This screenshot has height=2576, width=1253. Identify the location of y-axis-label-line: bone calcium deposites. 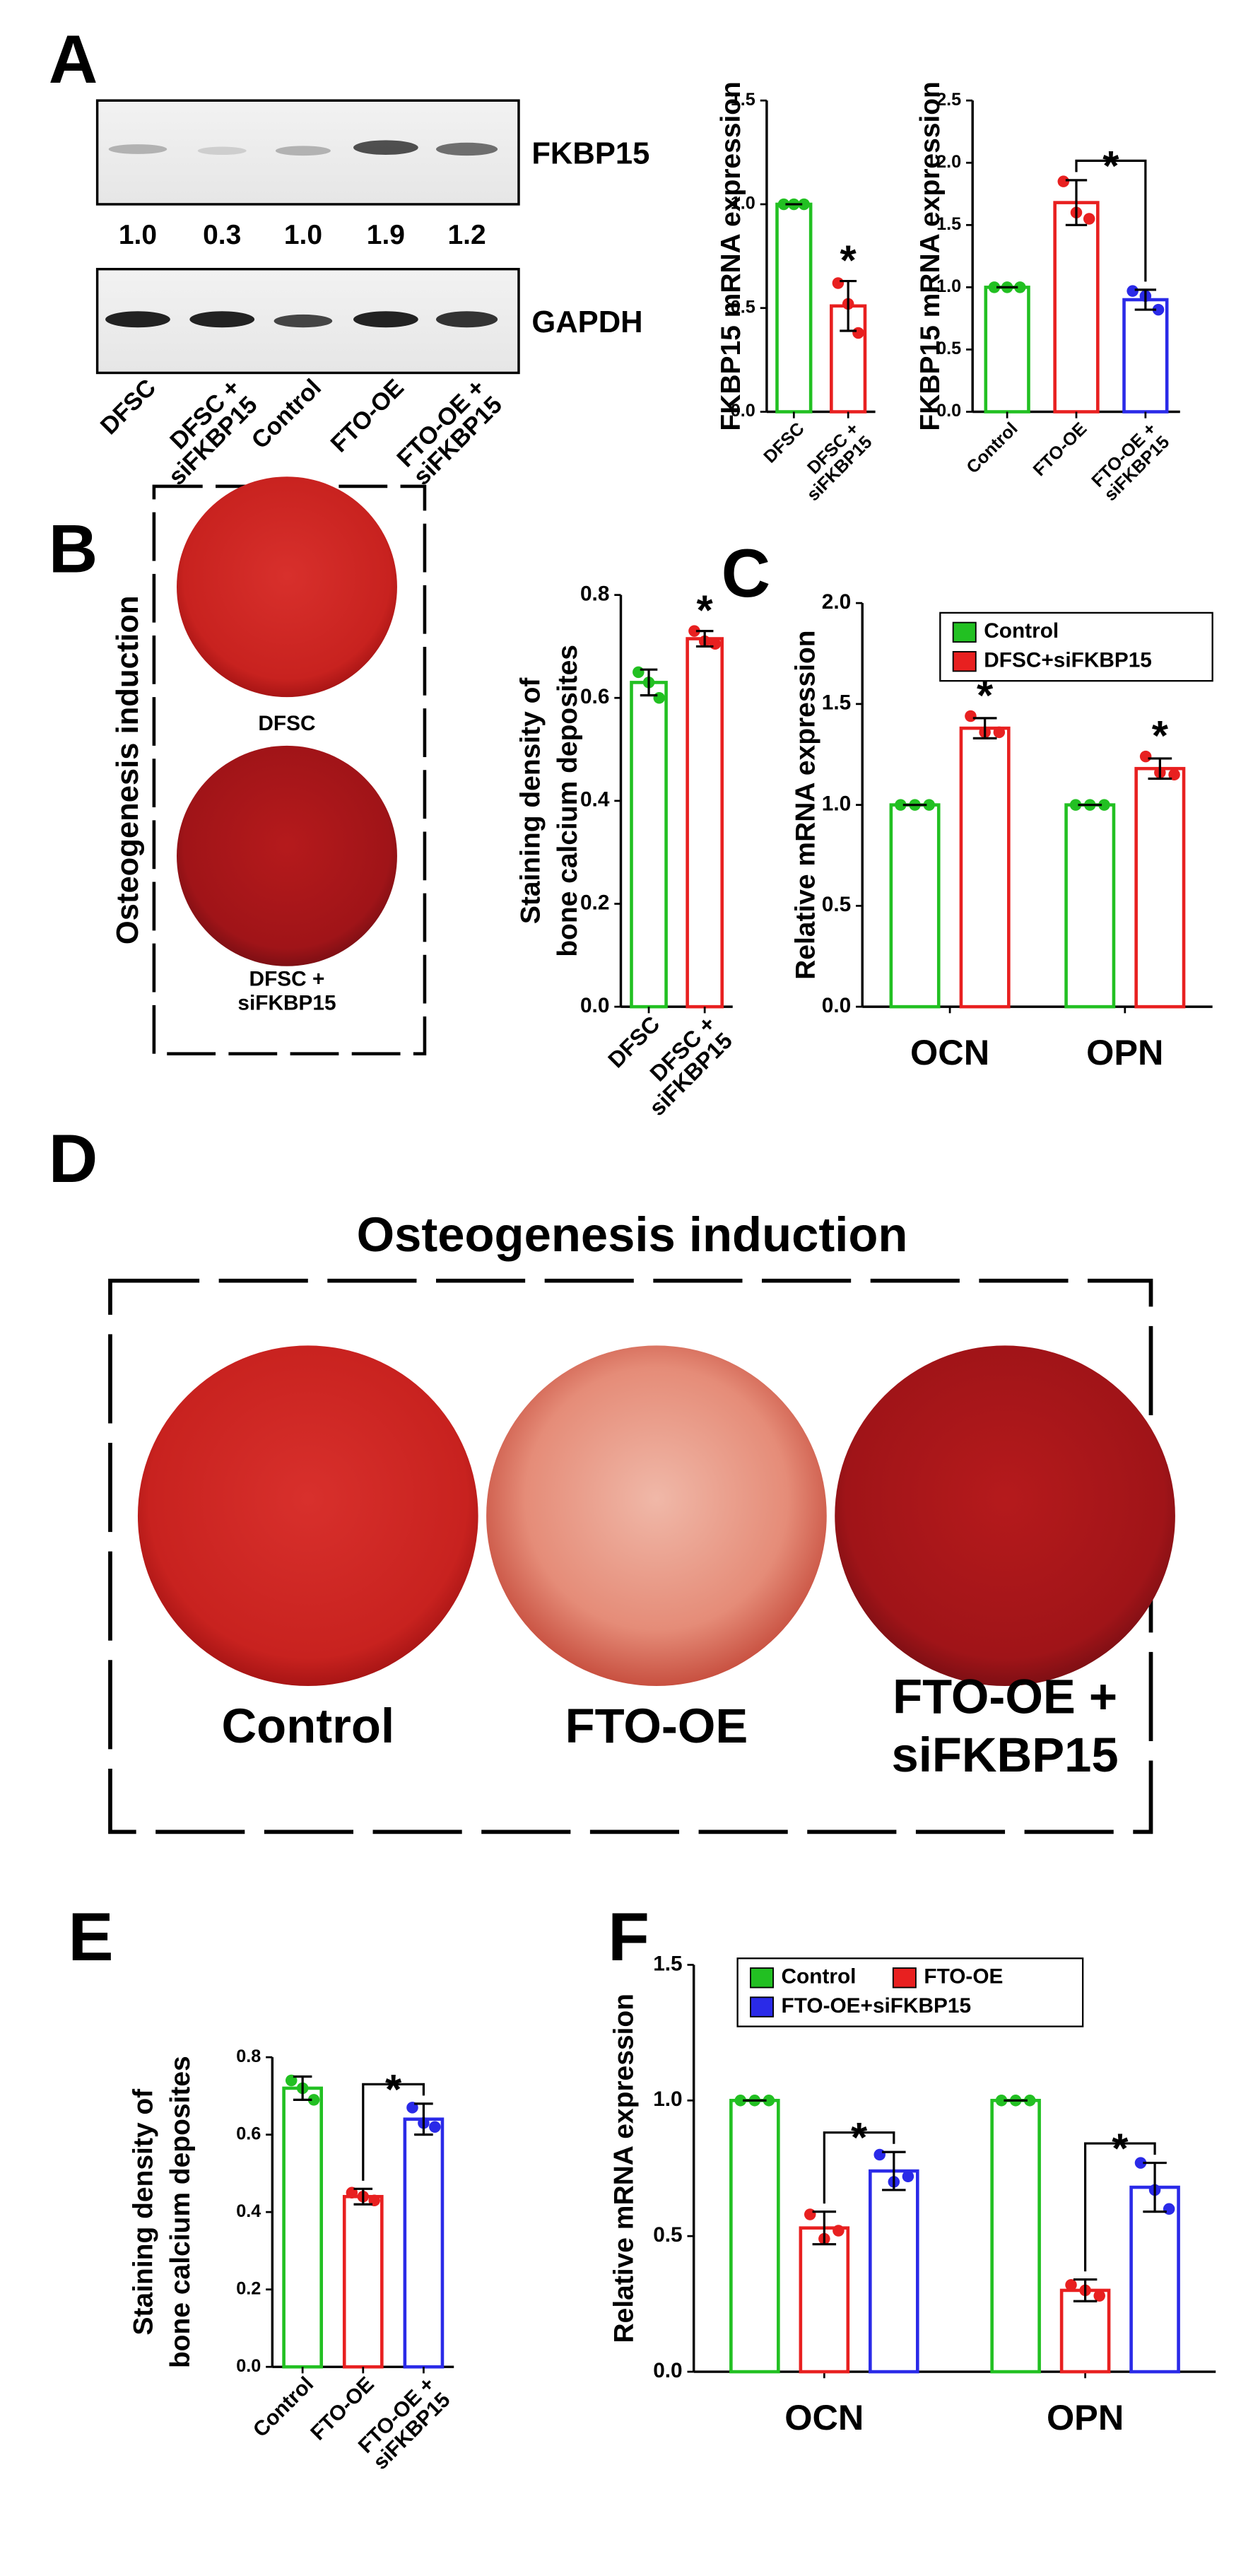
(180, 2212).